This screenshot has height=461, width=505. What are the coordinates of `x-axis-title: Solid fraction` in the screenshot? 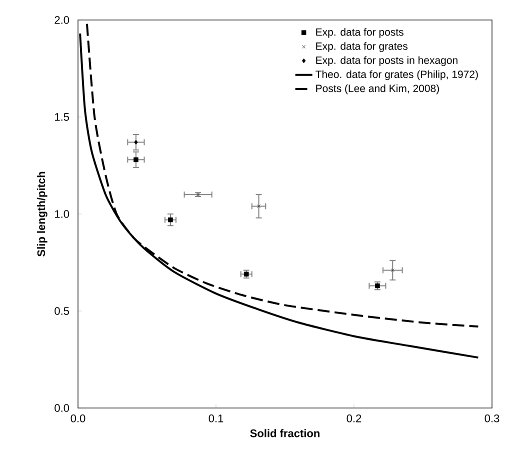 It's located at (285, 433).